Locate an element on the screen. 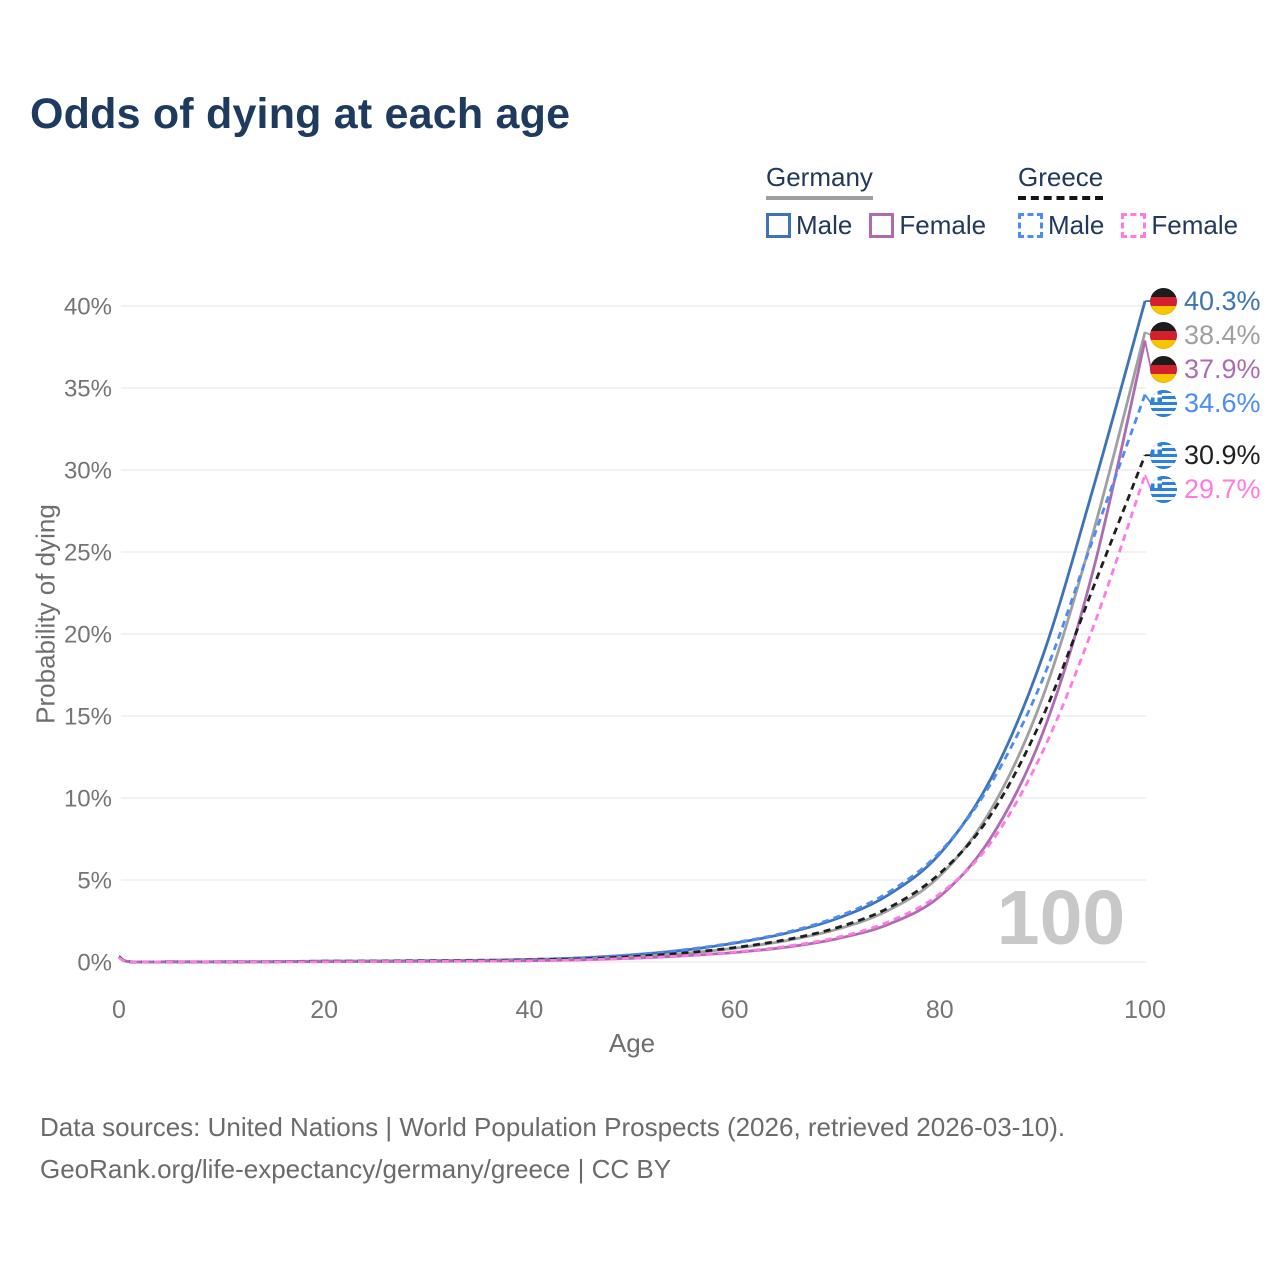  svg-text: 35% is located at coordinates (88, 389).